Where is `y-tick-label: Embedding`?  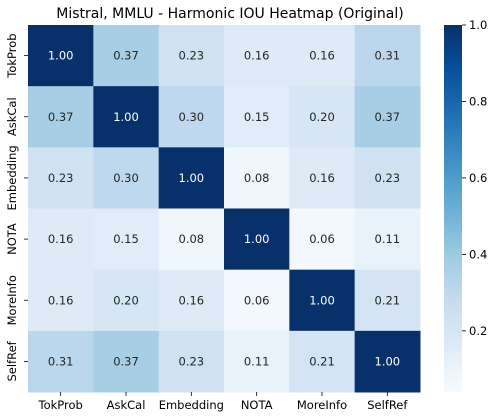 y-tick-label: Embedding is located at coordinates (12, 177).